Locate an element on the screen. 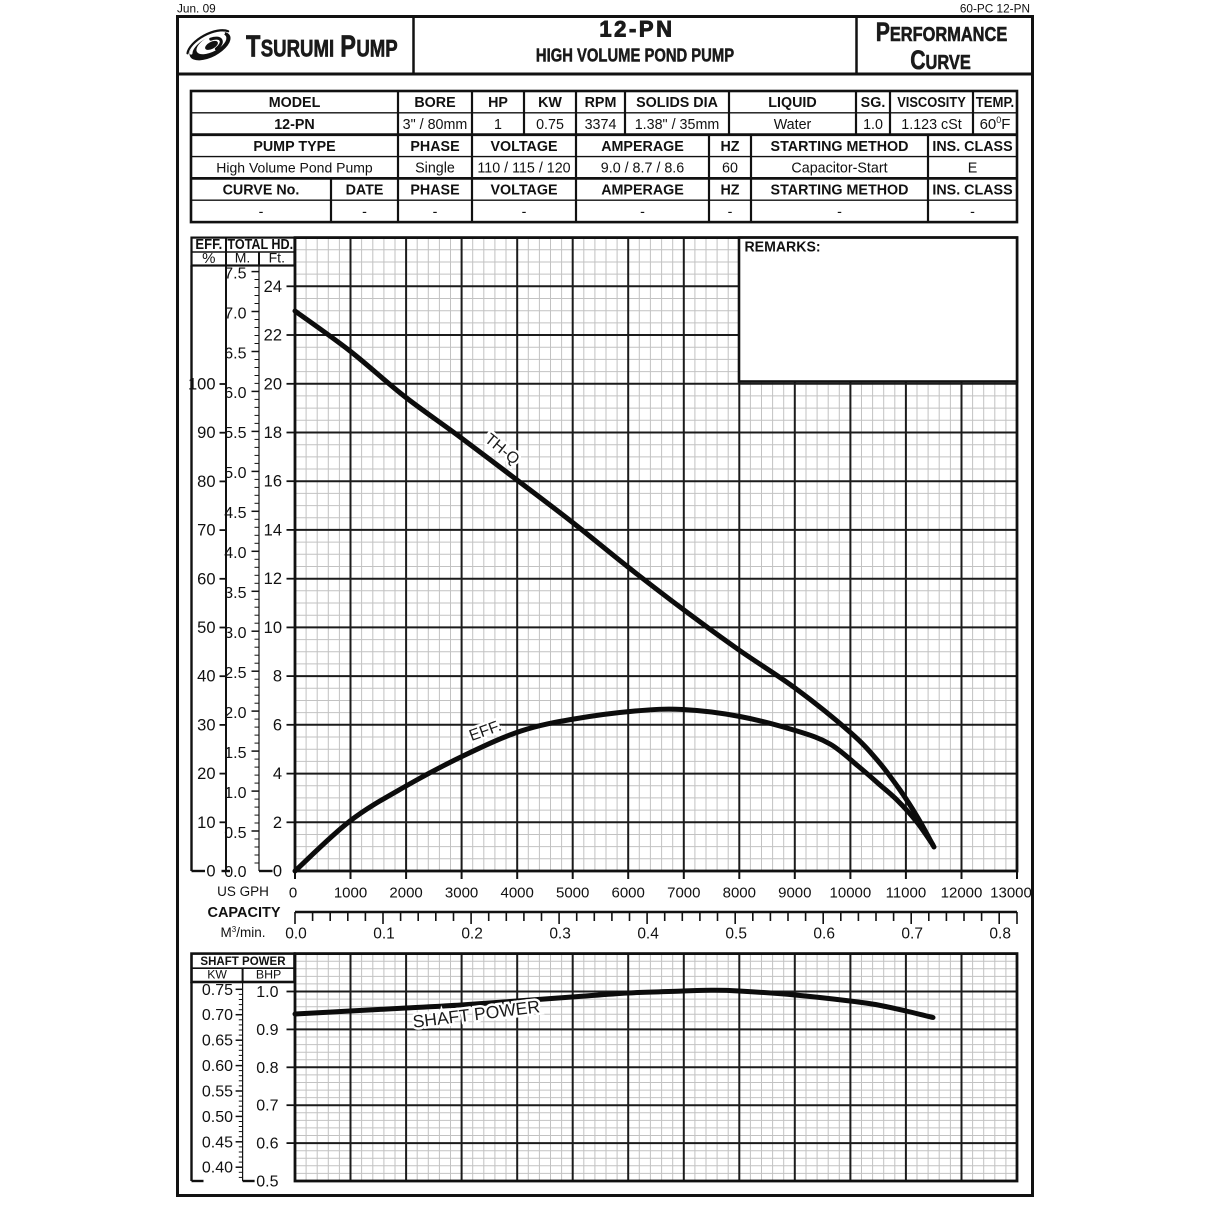 The width and height of the screenshot is (1214, 1219). svg-text: 0.70 is located at coordinates (217, 1015).